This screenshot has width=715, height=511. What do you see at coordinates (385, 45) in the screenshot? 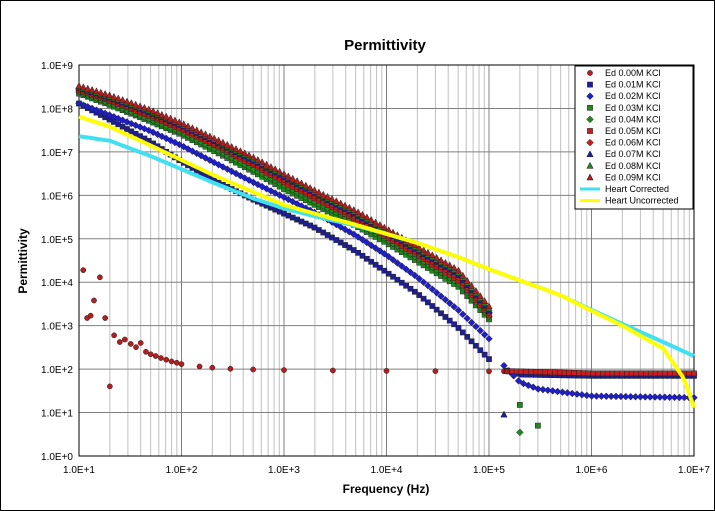
I see `chart-title: Permittivity` at bounding box center [385, 45].